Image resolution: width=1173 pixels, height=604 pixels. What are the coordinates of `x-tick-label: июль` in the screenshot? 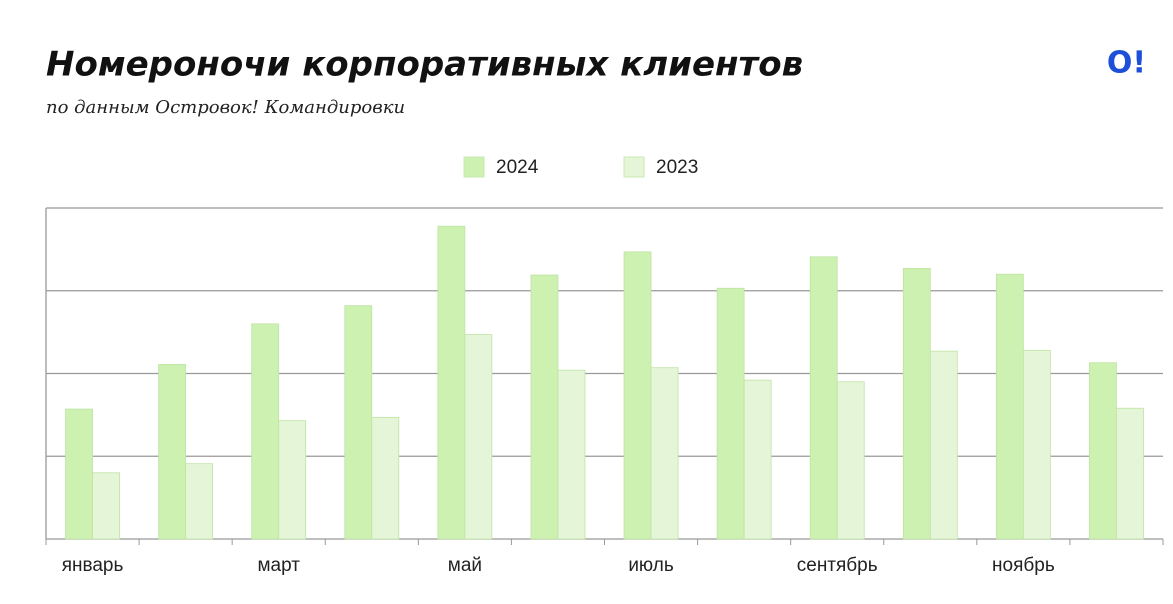 It's located at (651, 565).